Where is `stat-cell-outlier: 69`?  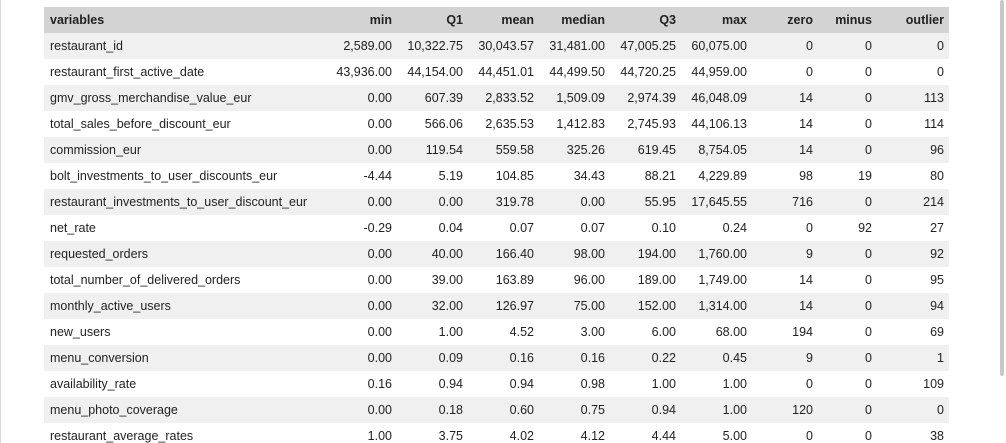 stat-cell-outlier: 69 is located at coordinates (937, 332).